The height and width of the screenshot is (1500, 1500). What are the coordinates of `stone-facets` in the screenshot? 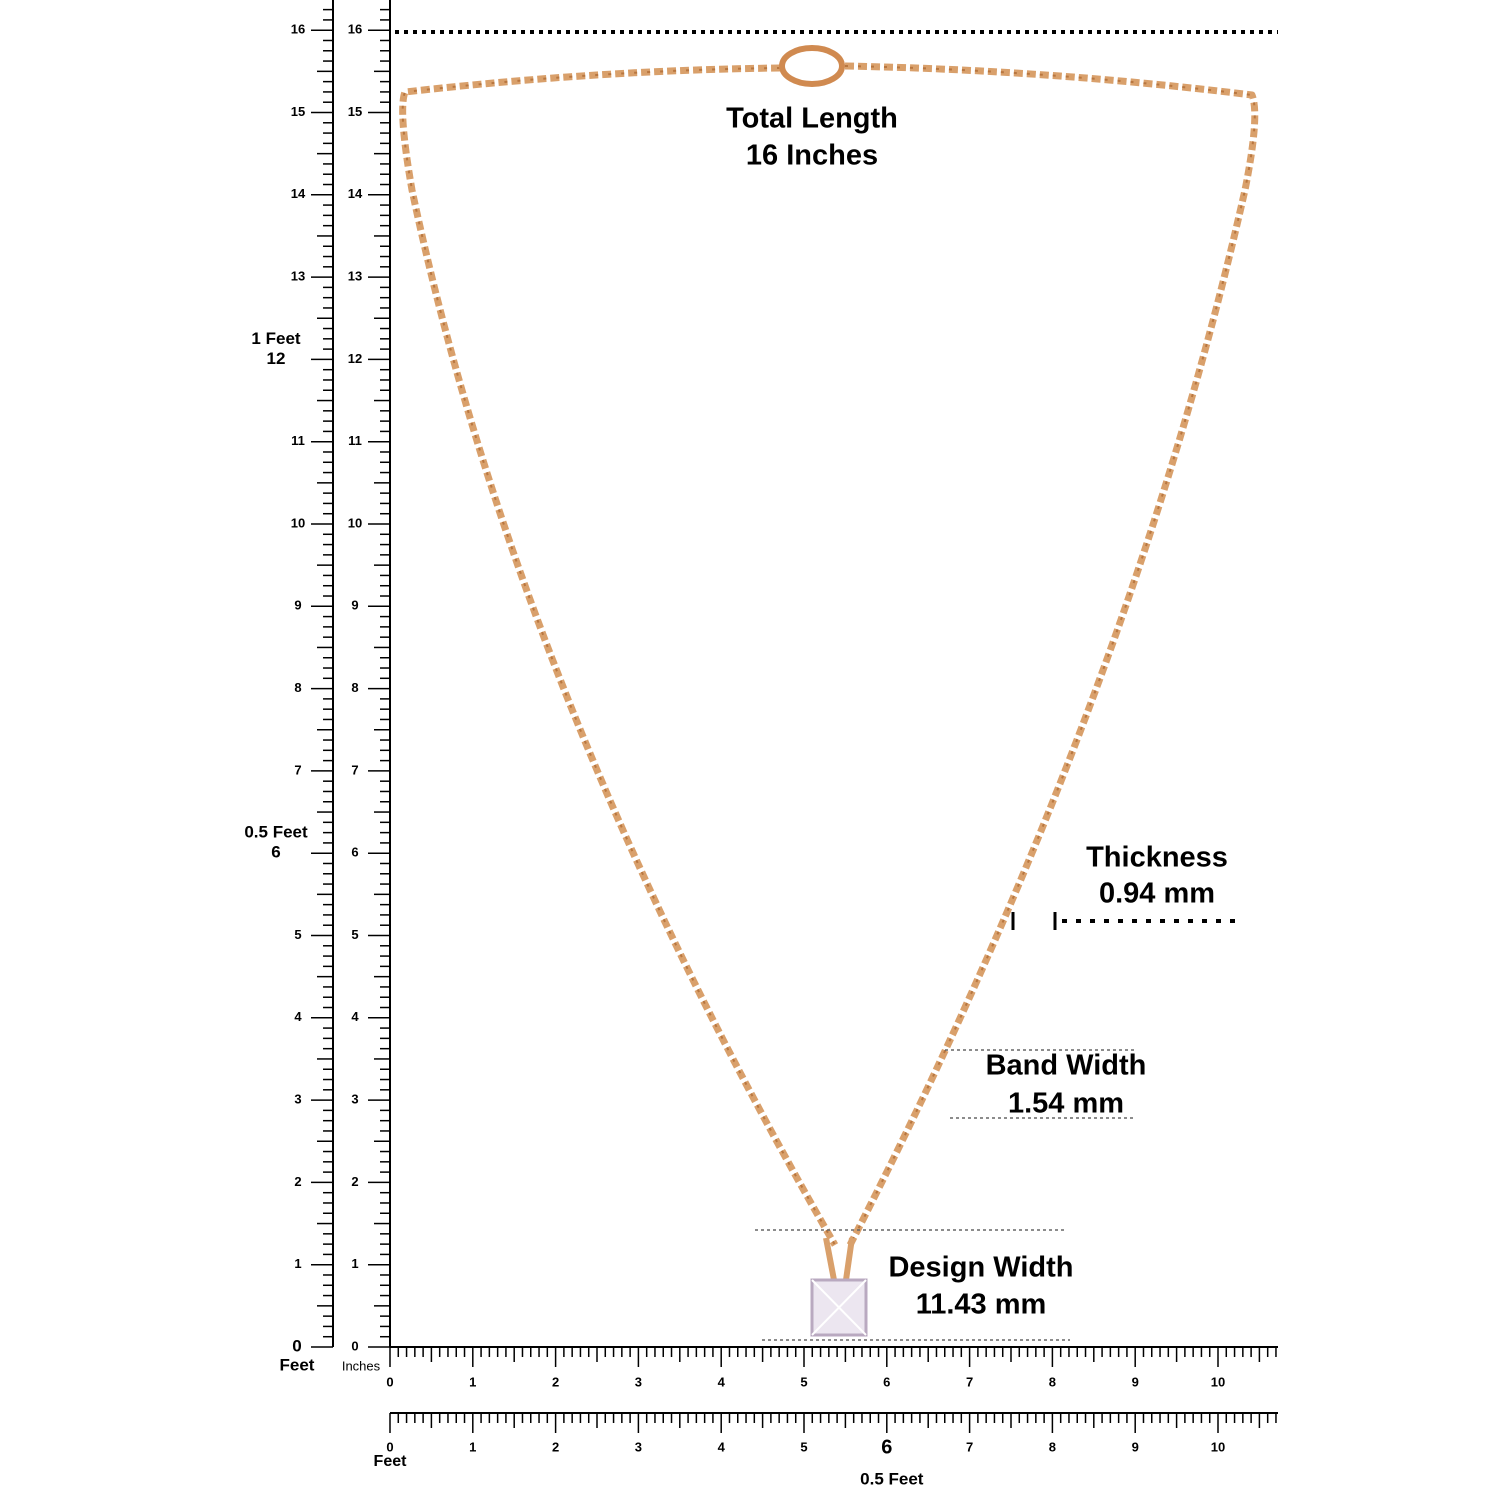 It's located at (839, 1307).